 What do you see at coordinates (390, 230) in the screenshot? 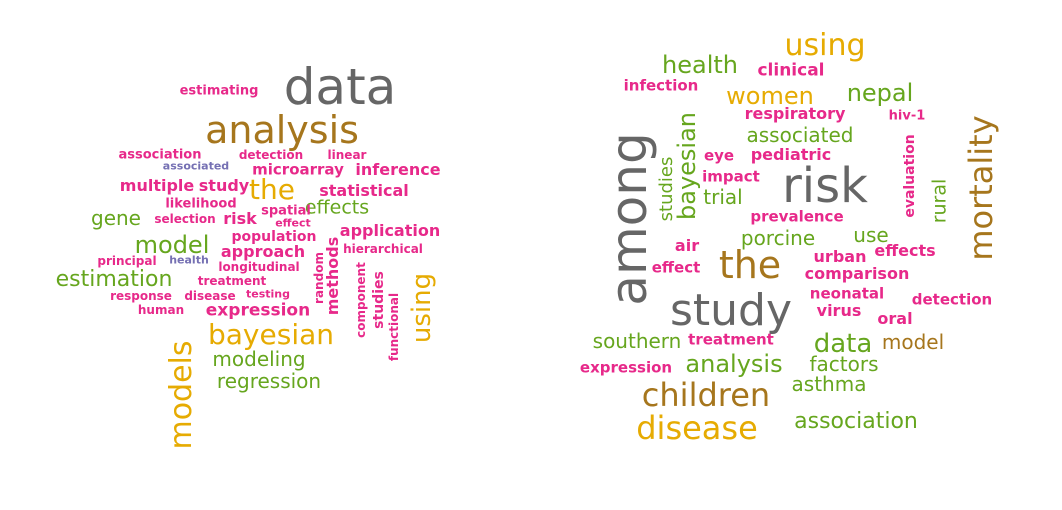
I see `word-application: application` at bounding box center [390, 230].